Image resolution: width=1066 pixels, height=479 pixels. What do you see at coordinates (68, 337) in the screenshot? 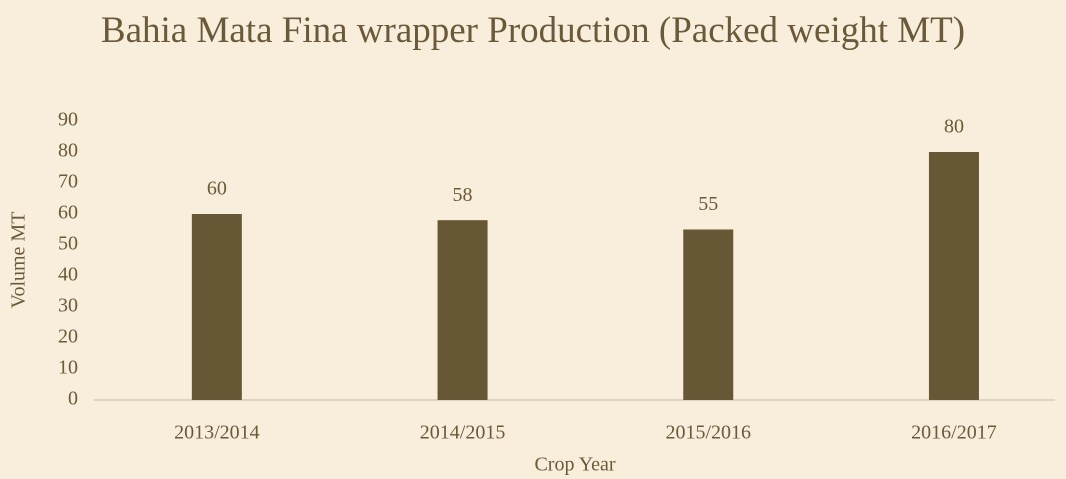
I see `y-tick-label: 20` at bounding box center [68, 337].